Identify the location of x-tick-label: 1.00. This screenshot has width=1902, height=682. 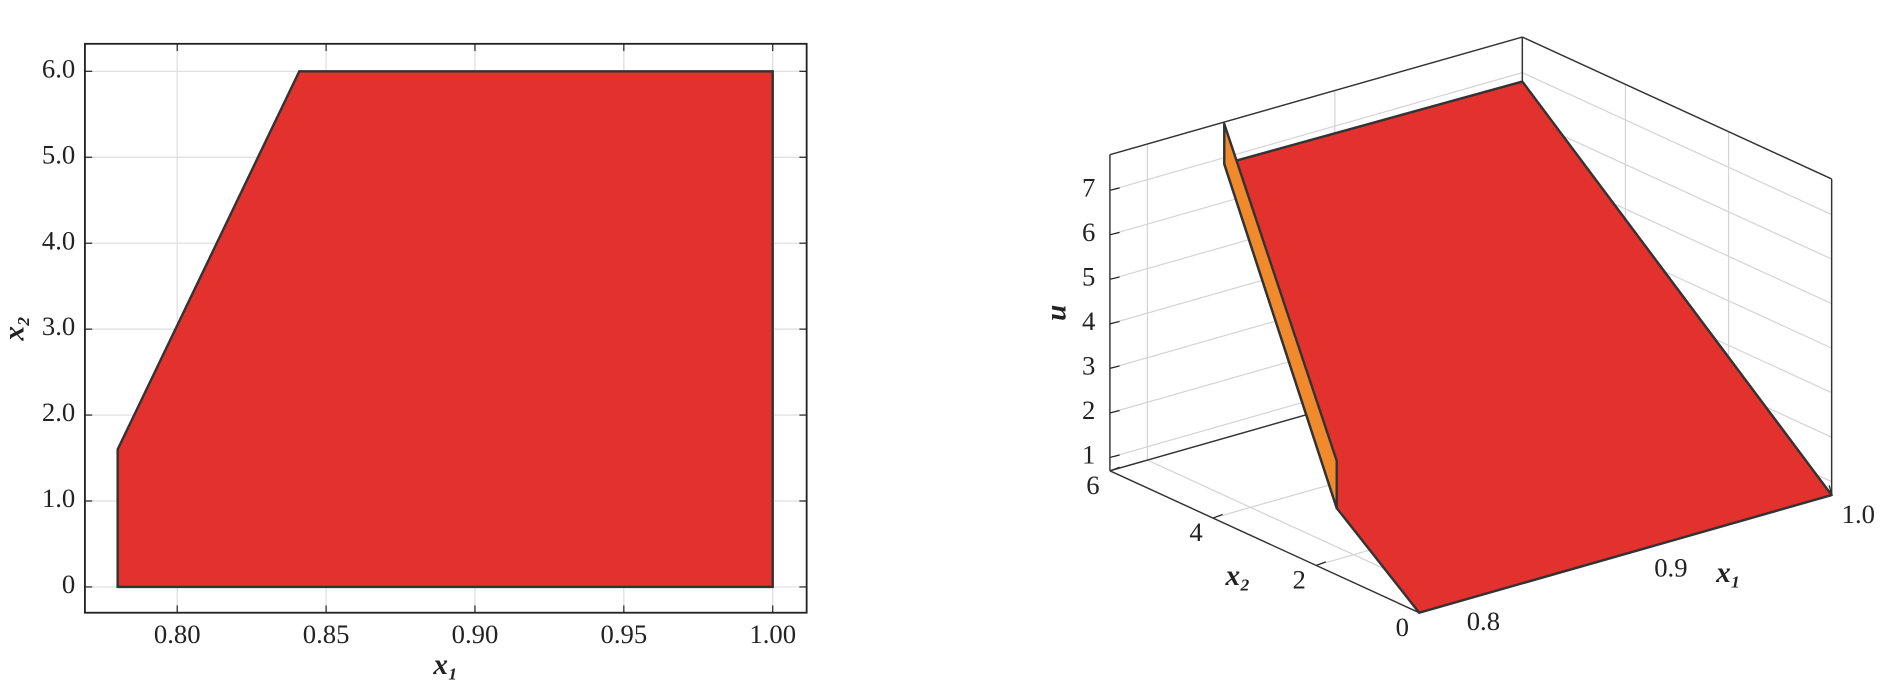
(772, 634).